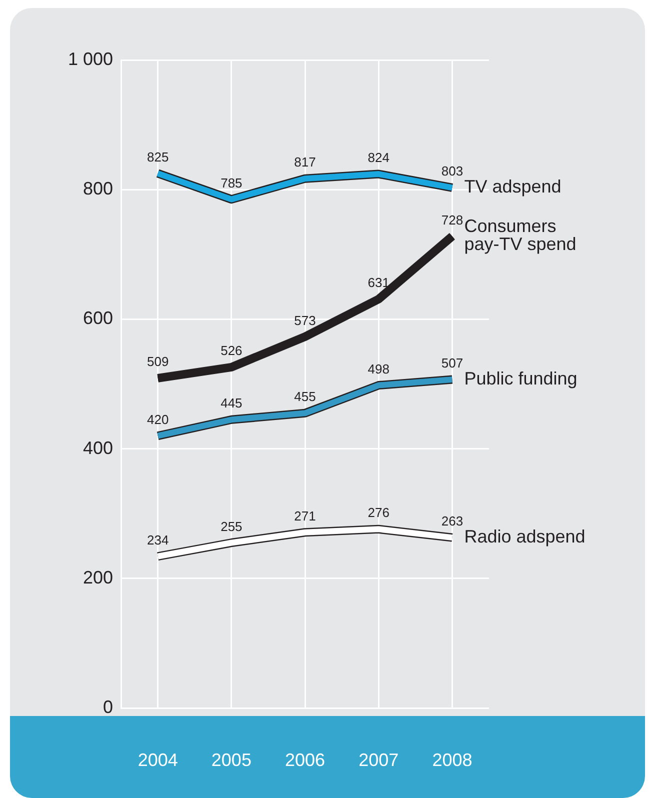 The image size is (649, 798). I want to click on x-tick-label: 2005, so click(231, 760).